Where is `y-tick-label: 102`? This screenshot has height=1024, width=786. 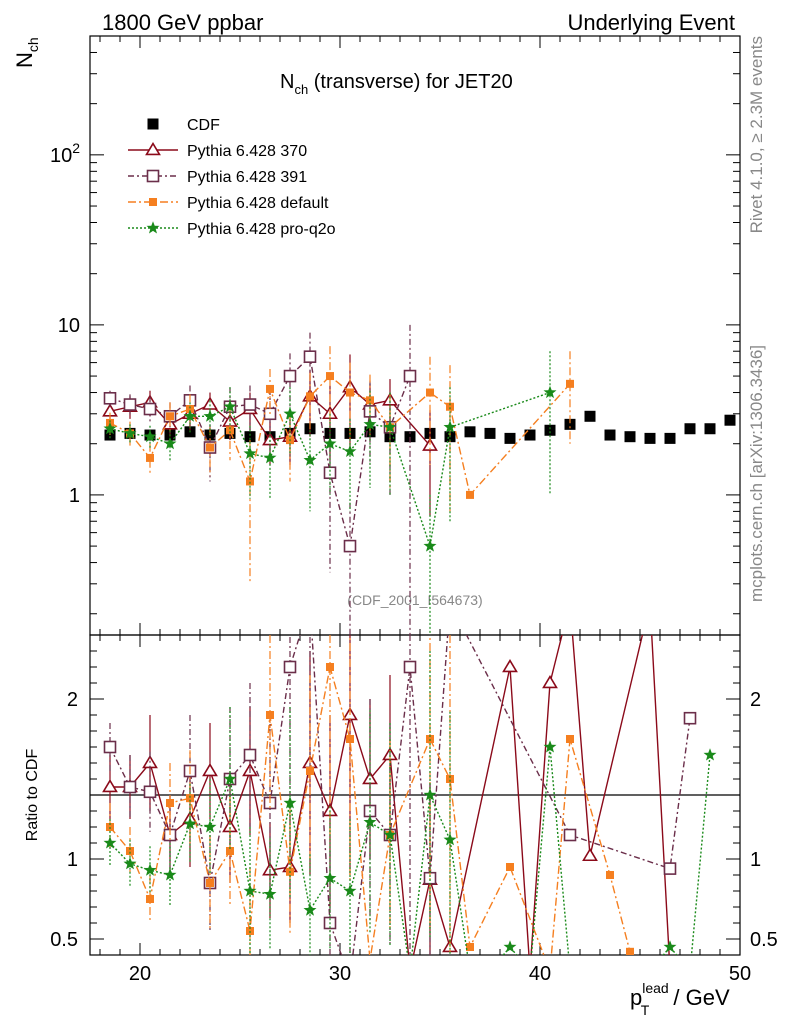
y-tick-label: 102 is located at coordinates (65, 153).